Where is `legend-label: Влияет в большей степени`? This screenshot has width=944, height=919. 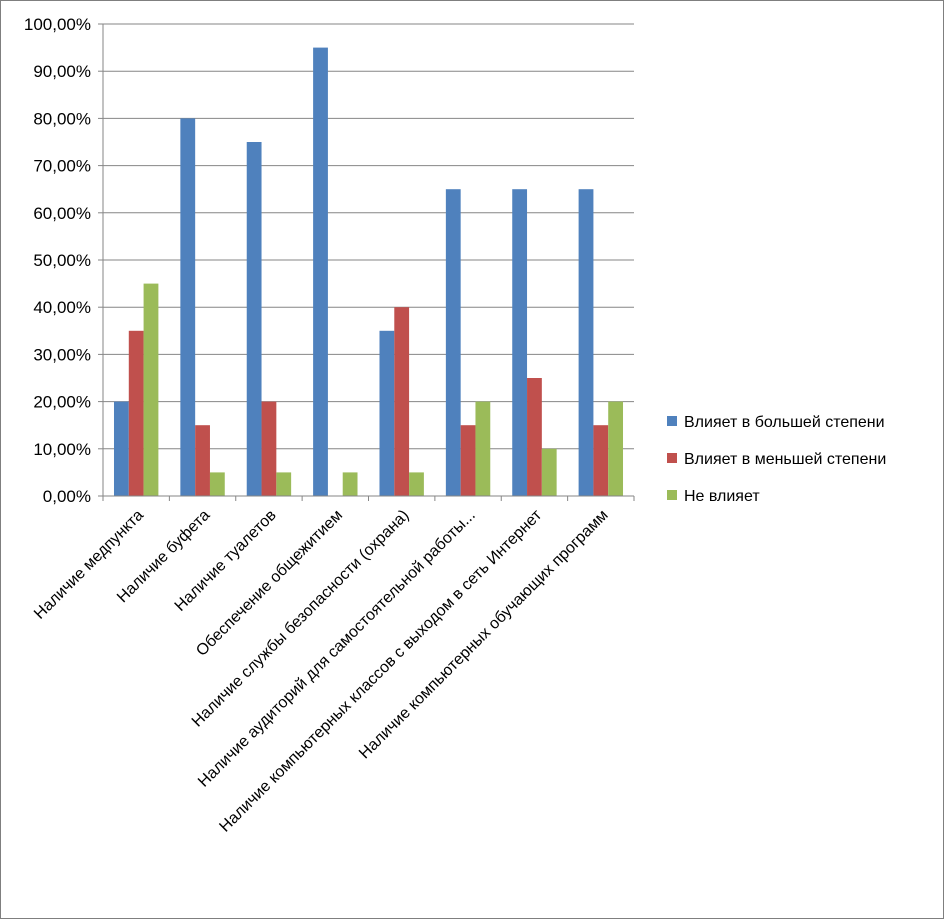
legend-label: Влияет в большей степени is located at coordinates (784, 422).